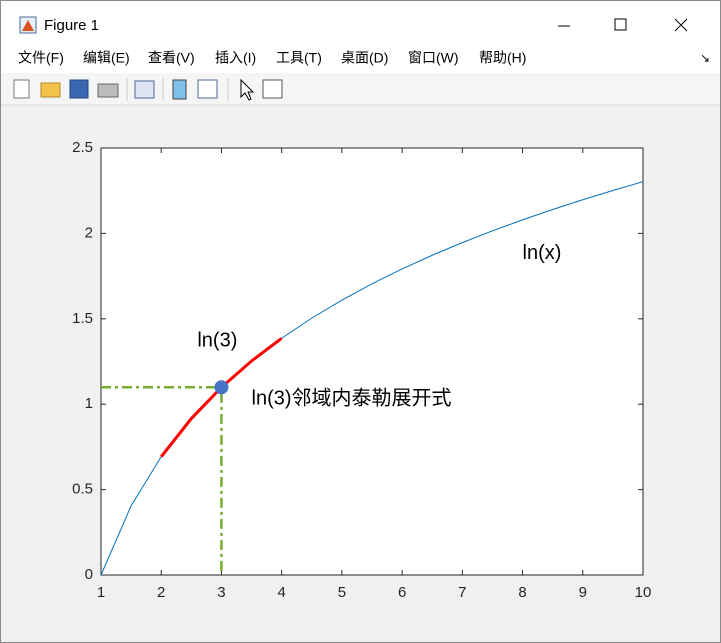 This screenshot has height=643, width=721. What do you see at coordinates (620, 24) in the screenshot?
I see `maximize-button` at bounding box center [620, 24].